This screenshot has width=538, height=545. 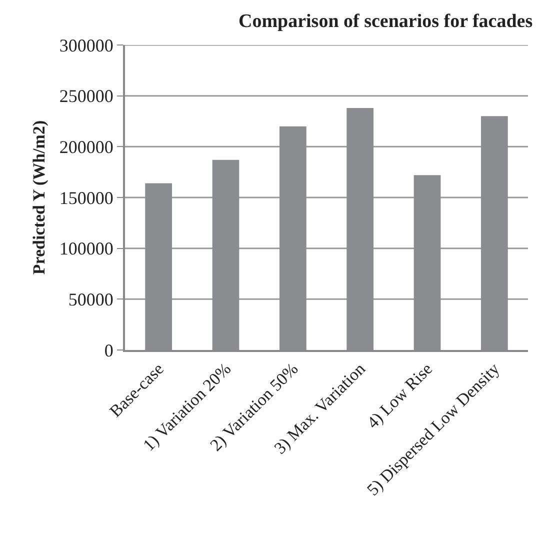 I want to click on y-tick-label: 0, so click(x=109, y=350).